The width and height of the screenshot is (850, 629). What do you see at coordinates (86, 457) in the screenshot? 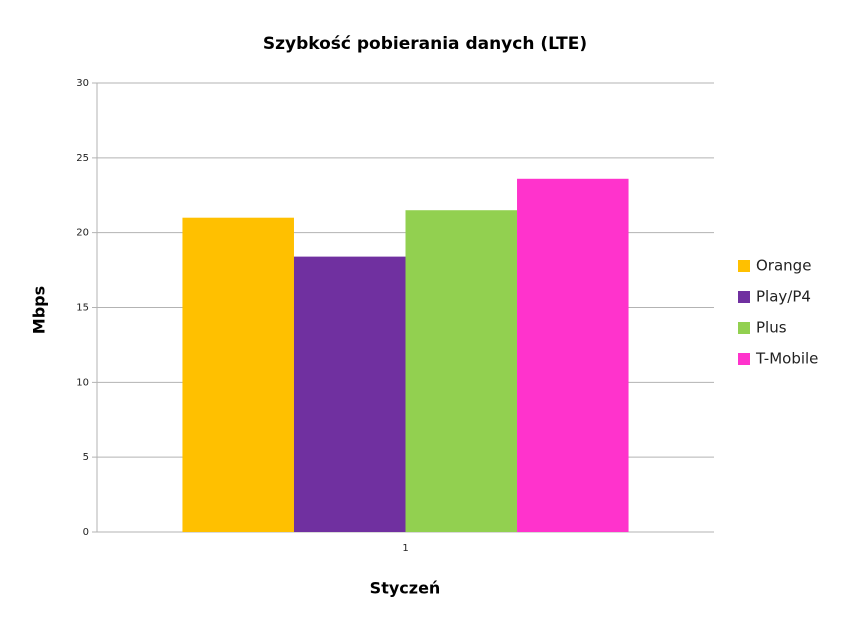
I see `y-tick-label: 5` at bounding box center [86, 457].